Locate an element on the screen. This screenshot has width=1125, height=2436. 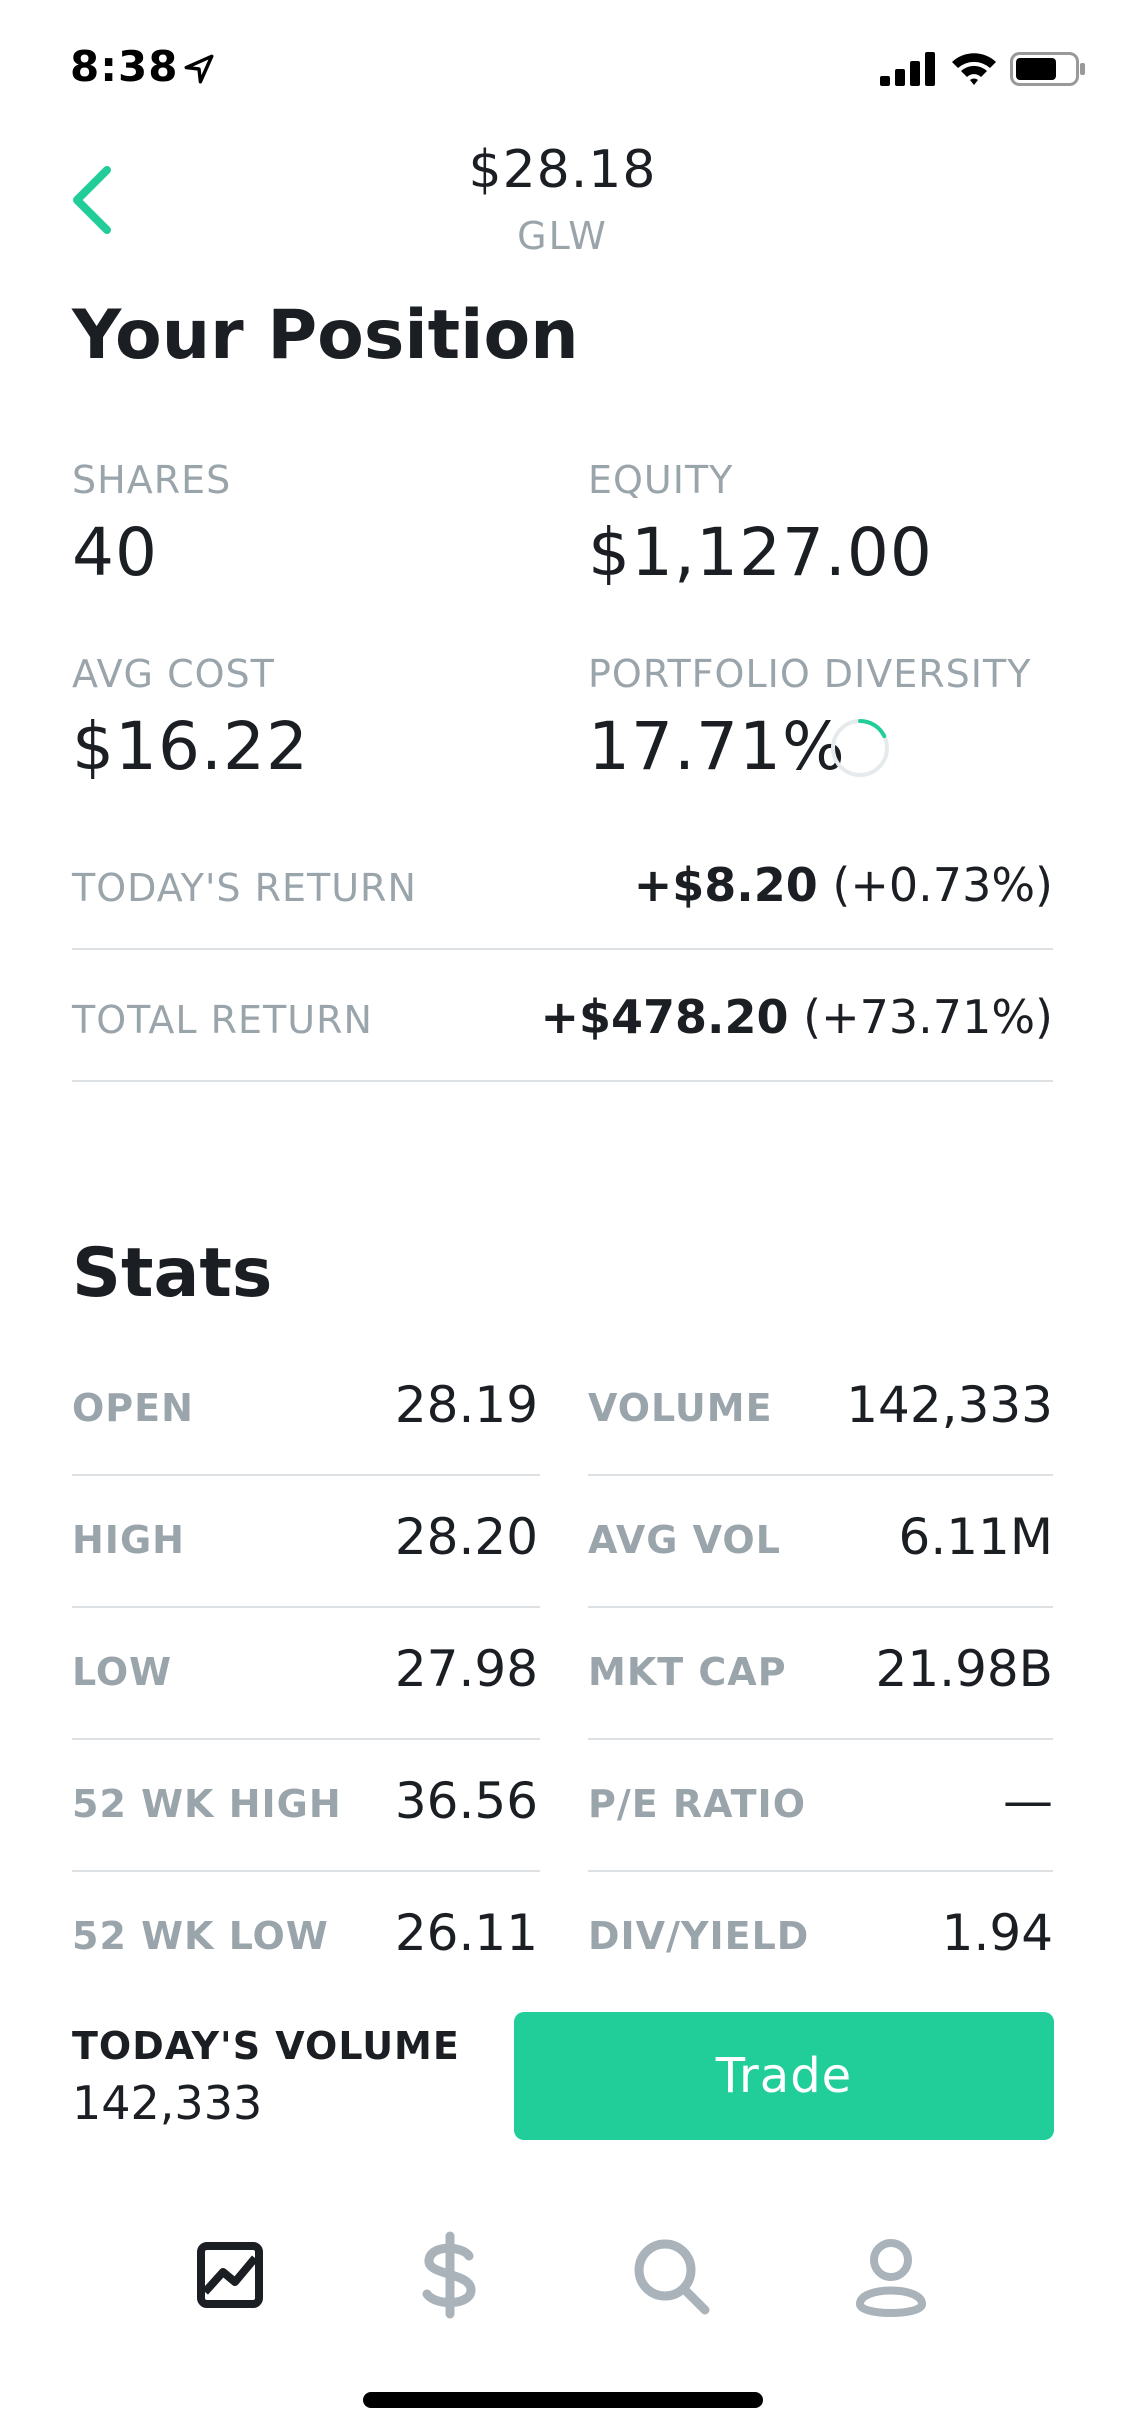
status-bar: 8:38 is located at coordinates (562, 66).